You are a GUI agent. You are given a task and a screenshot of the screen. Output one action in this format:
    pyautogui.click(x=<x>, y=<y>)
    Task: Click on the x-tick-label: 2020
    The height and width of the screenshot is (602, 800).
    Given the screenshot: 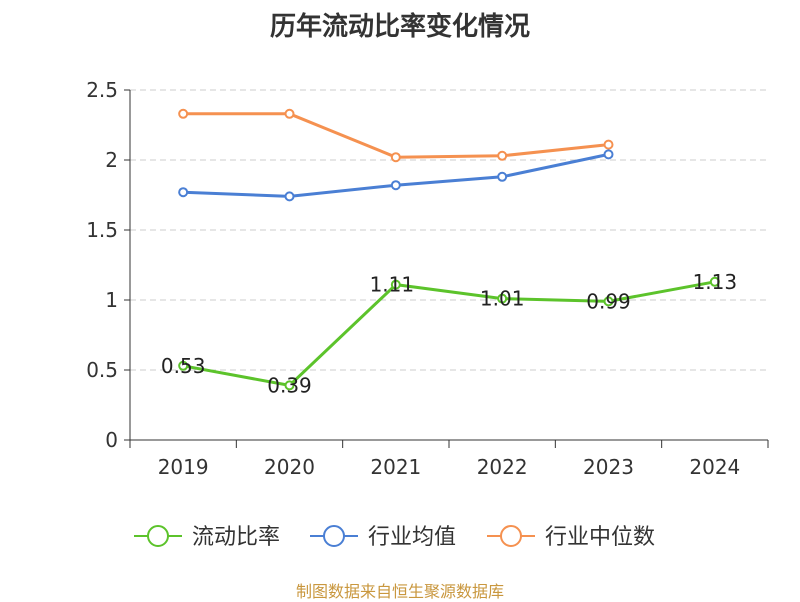 What is the action you would take?
    pyautogui.click(x=289, y=467)
    